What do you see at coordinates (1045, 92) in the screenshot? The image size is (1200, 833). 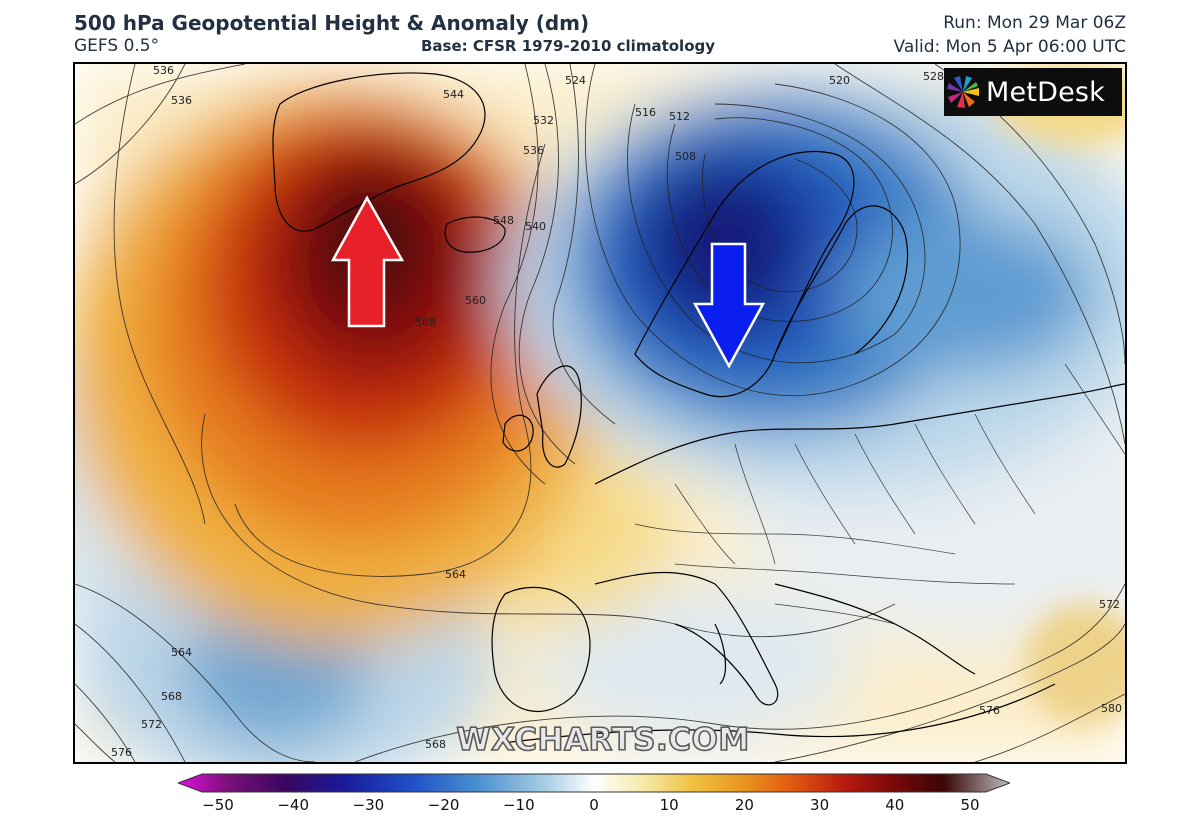 I see `metdesk-logo-text: MetDesk` at bounding box center [1045, 92].